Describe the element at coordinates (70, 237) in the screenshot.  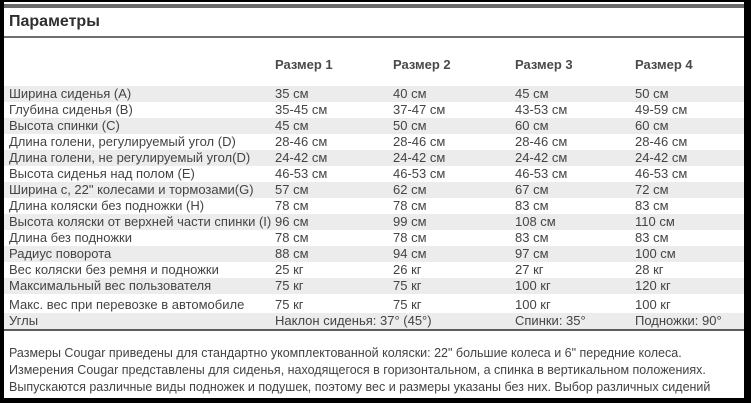
I see `row-label: Длина без подножки` at that location.